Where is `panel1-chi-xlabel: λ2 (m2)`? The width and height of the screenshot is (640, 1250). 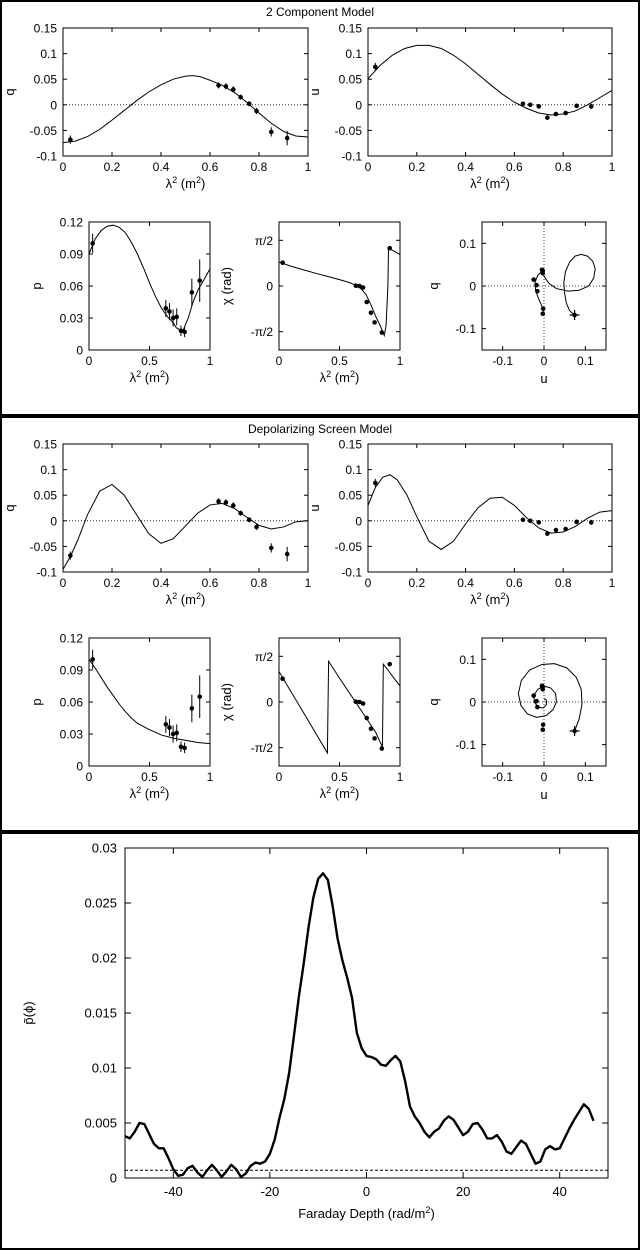 panel1-chi-xlabel: λ2 (m2) is located at coordinates (340, 377).